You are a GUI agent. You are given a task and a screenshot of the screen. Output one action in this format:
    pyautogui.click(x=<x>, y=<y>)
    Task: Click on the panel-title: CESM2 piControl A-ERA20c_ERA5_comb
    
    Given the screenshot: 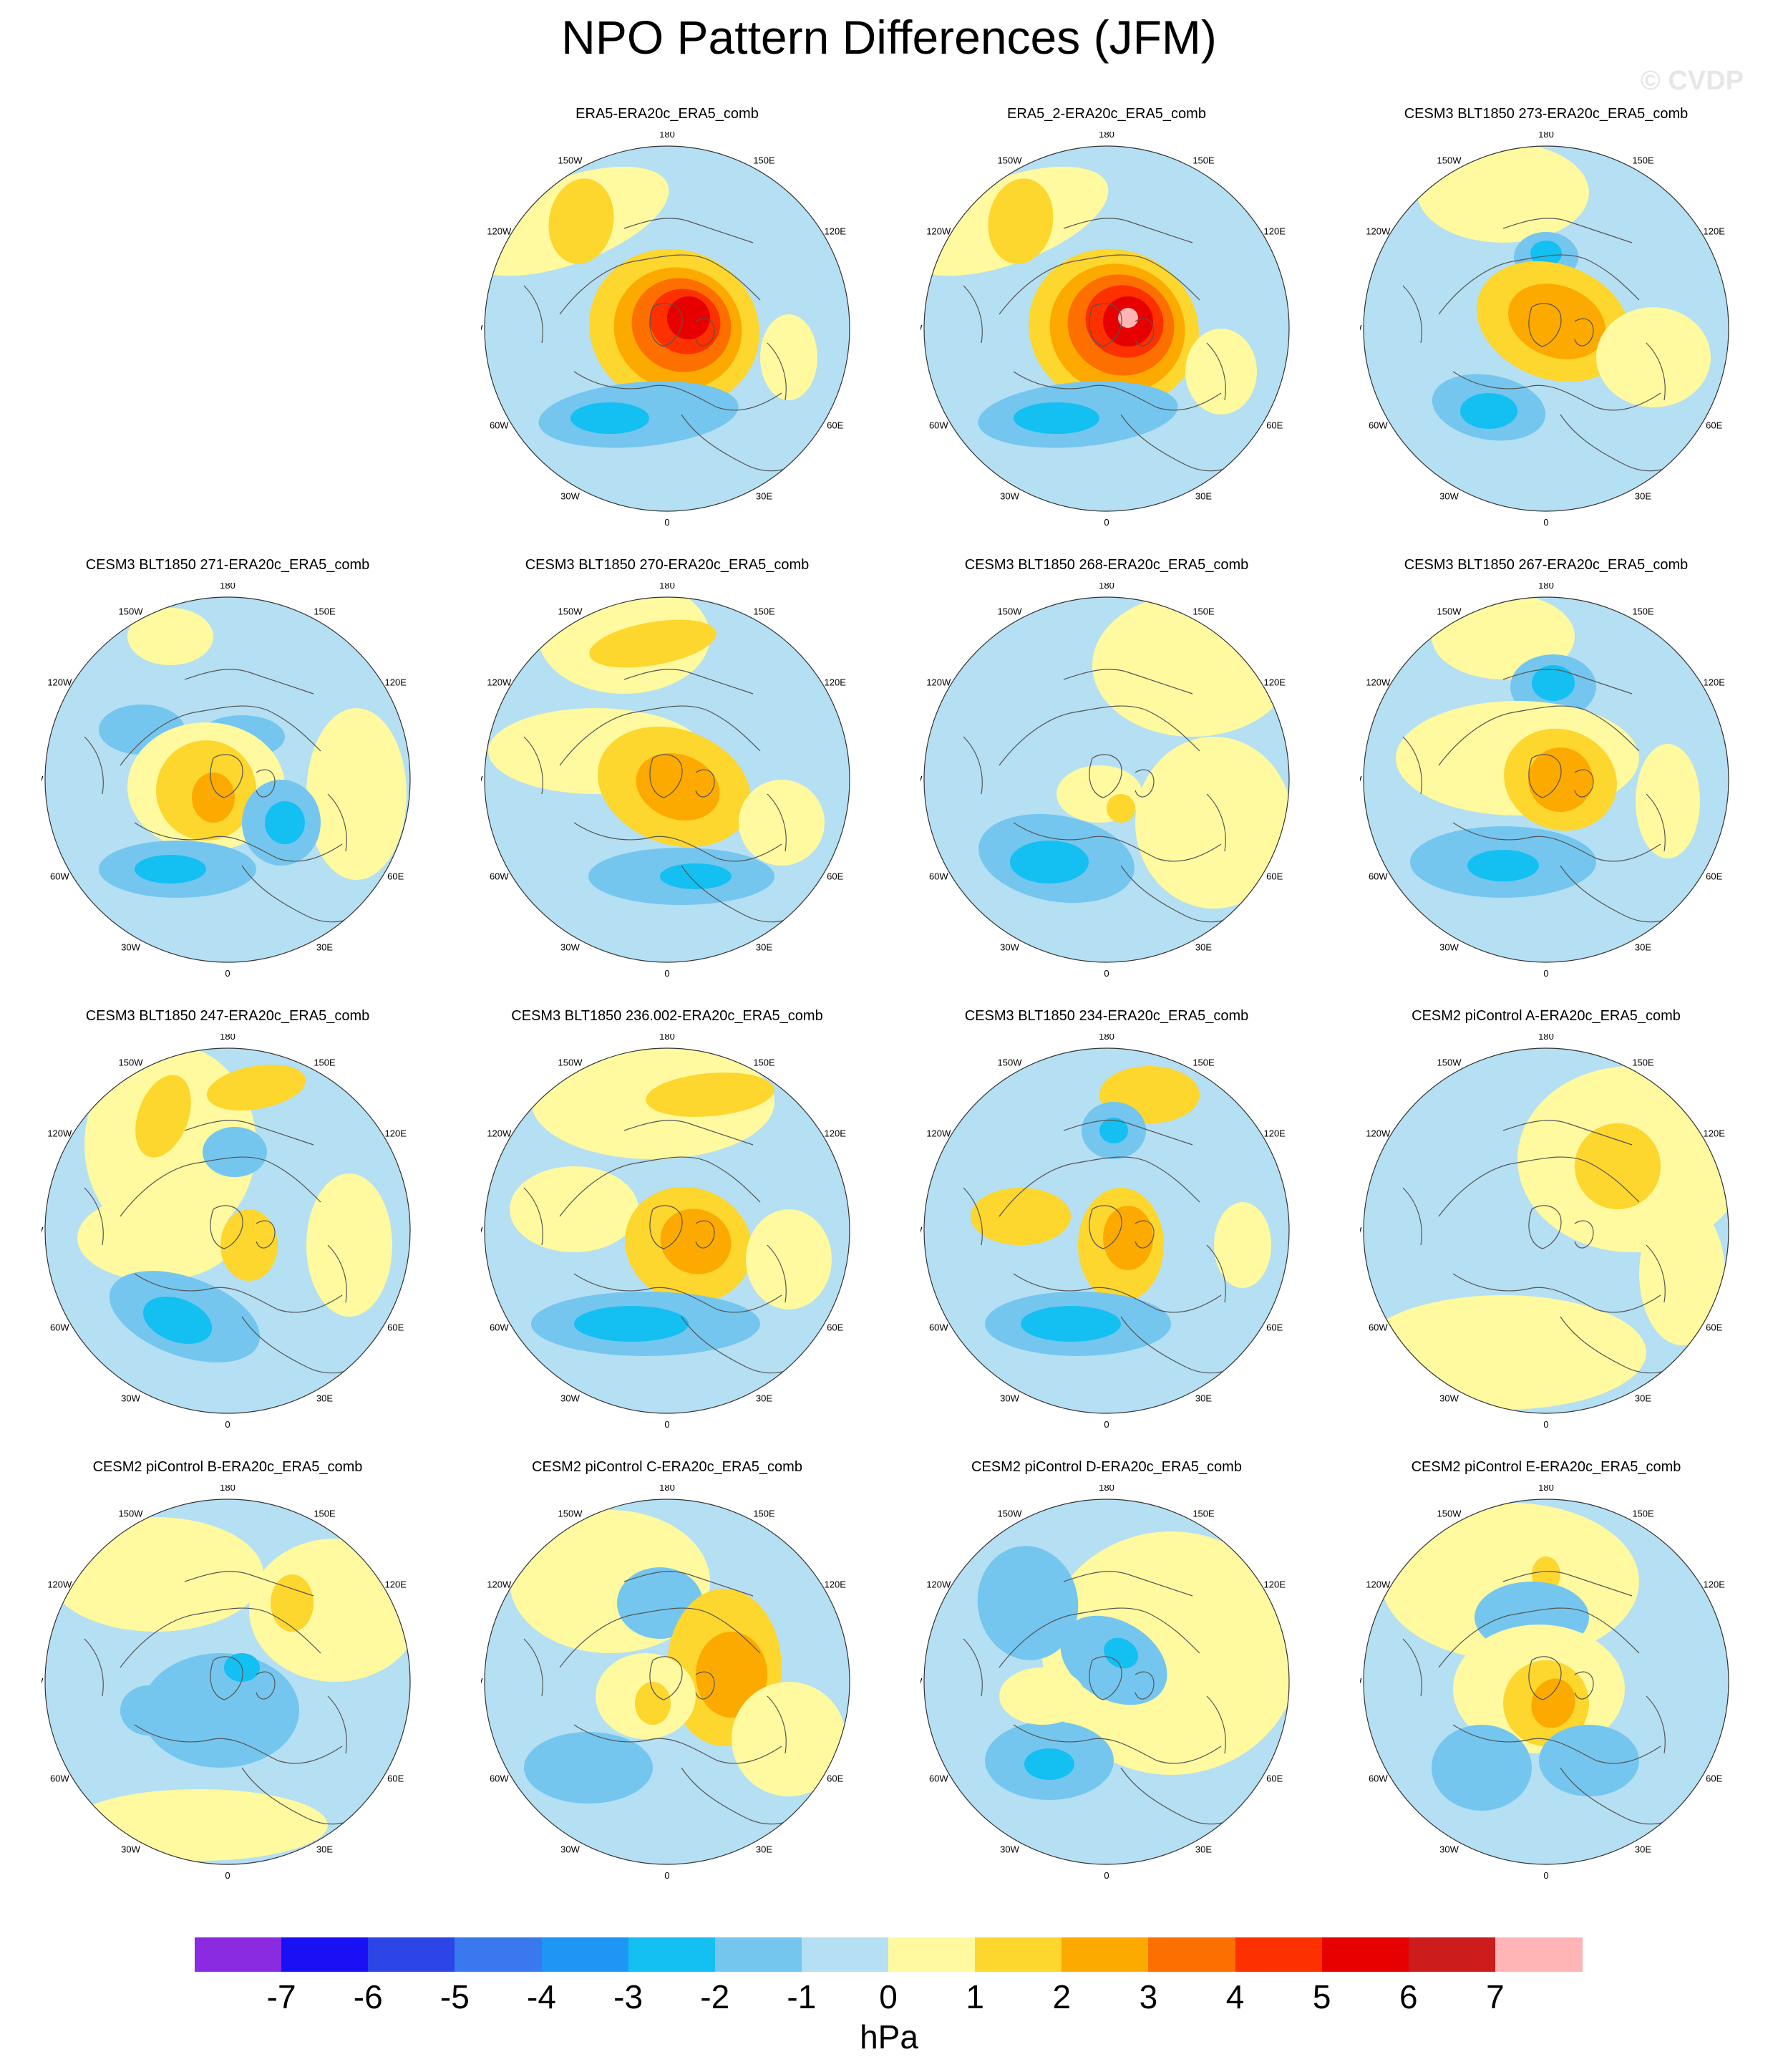 What is the action you would take?
    pyautogui.click(x=1546, y=1016)
    